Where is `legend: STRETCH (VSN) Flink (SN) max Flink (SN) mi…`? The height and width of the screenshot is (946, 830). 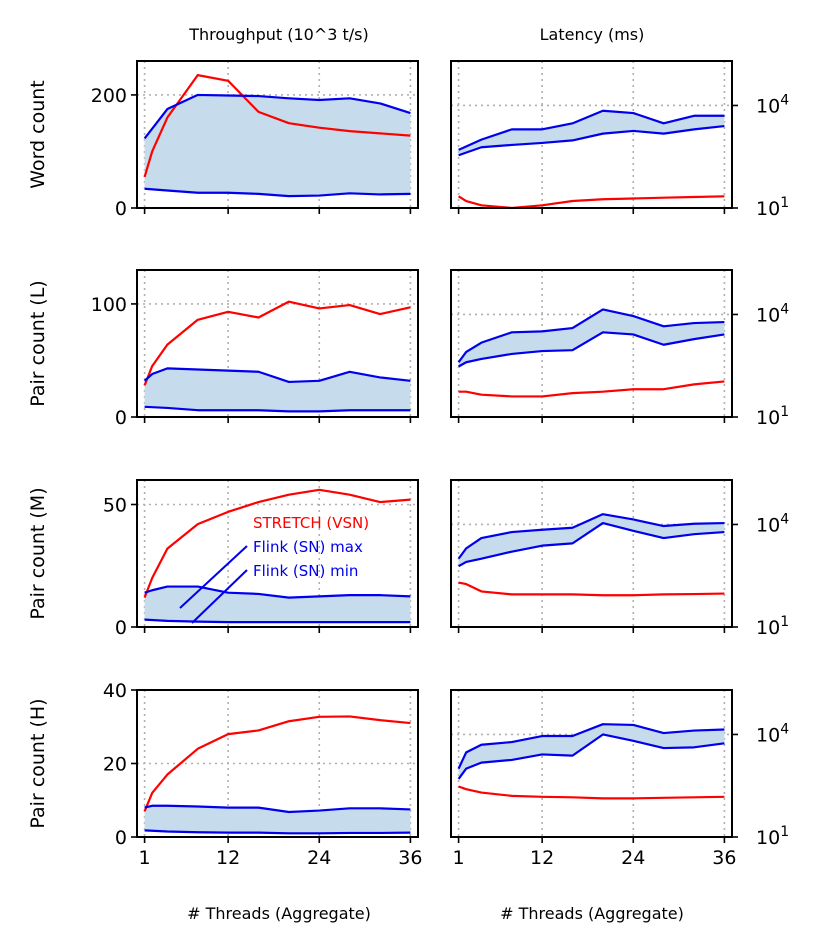
legend: STRETCH (VSN) Flink (SN) max Flink (SN) mi… is located at coordinates (274, 569).